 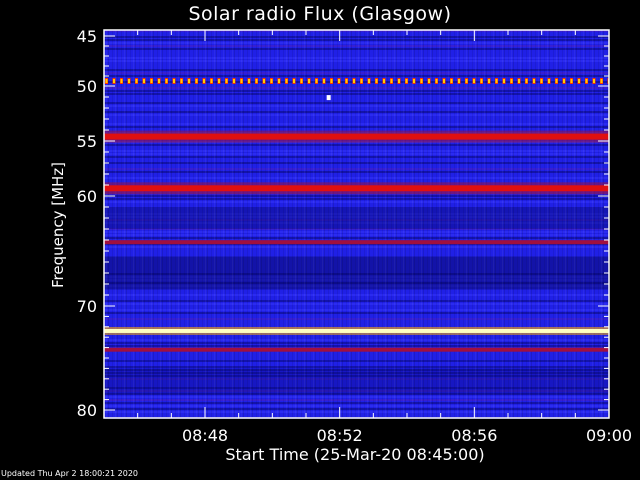 What do you see at coordinates (87, 36) in the screenshot?
I see `y-tick-label: 45` at bounding box center [87, 36].